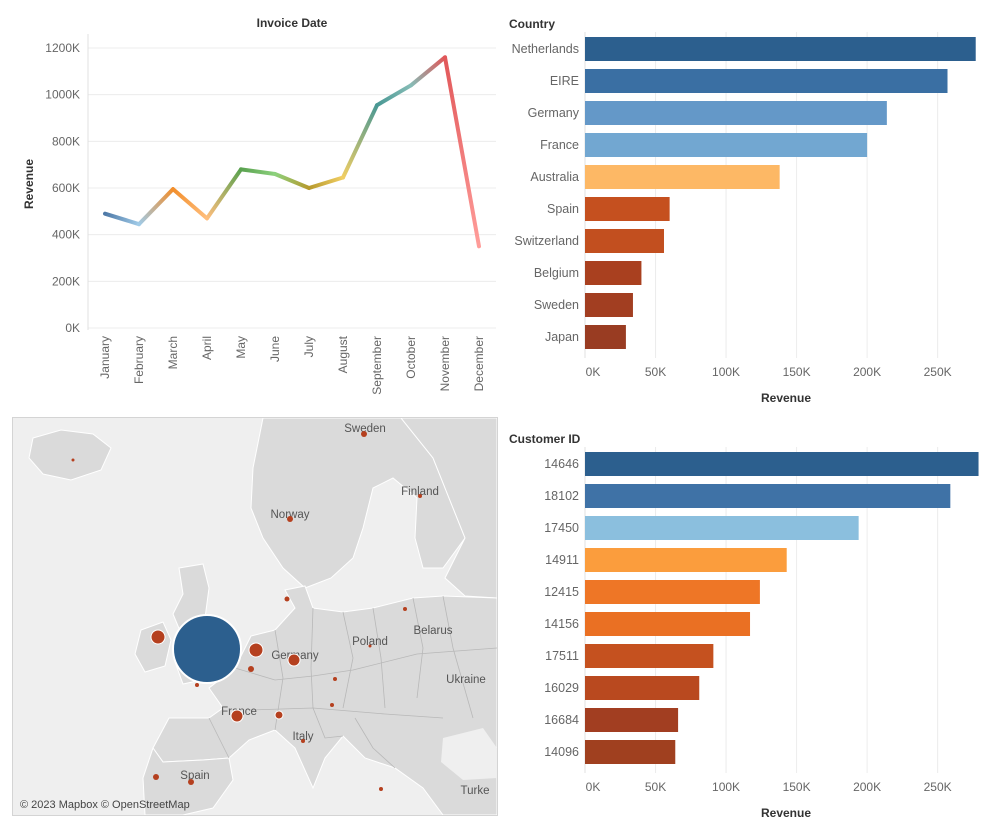 The height and width of the screenshot is (830, 999). I want to click on line-segment-february, so click(156, 207).